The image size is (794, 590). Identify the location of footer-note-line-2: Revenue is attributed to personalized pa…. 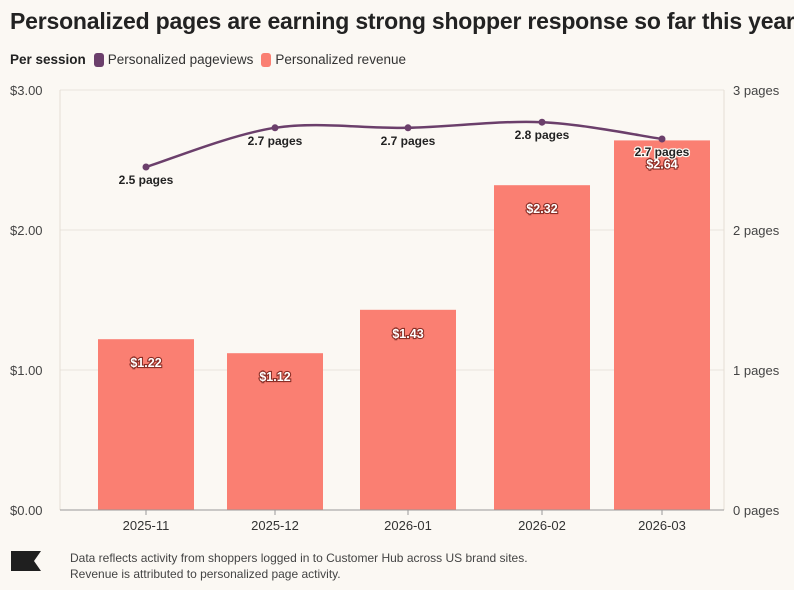
(205, 574).